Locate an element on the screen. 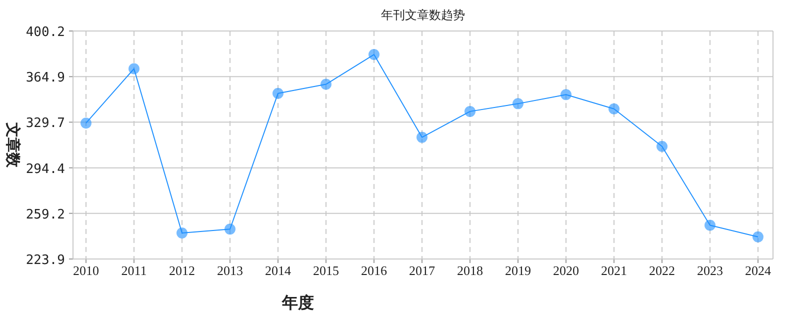  x-tick-label: 2016 is located at coordinates (374, 270).